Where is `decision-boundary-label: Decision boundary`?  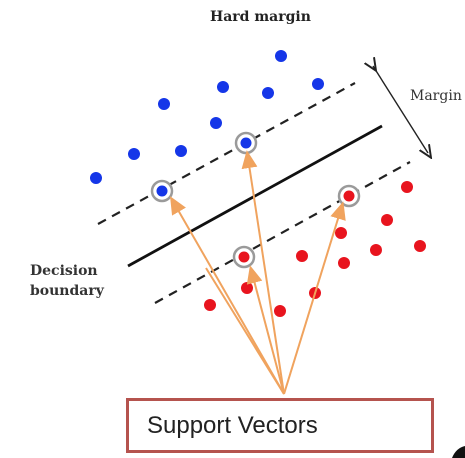
decision-boundary-label: Decision boundary is located at coordinates (85, 281).